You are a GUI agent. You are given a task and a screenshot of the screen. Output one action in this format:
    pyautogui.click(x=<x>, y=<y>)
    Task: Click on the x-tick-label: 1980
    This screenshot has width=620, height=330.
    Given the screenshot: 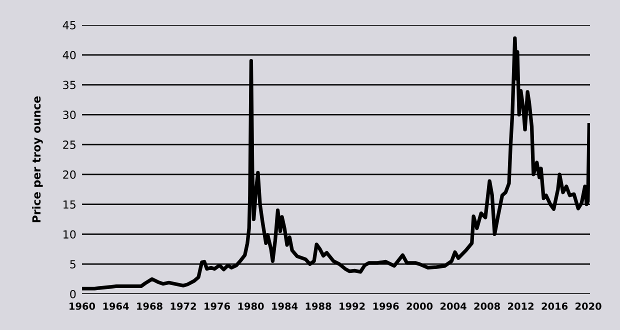 What is the action you would take?
    pyautogui.click(x=251, y=306)
    